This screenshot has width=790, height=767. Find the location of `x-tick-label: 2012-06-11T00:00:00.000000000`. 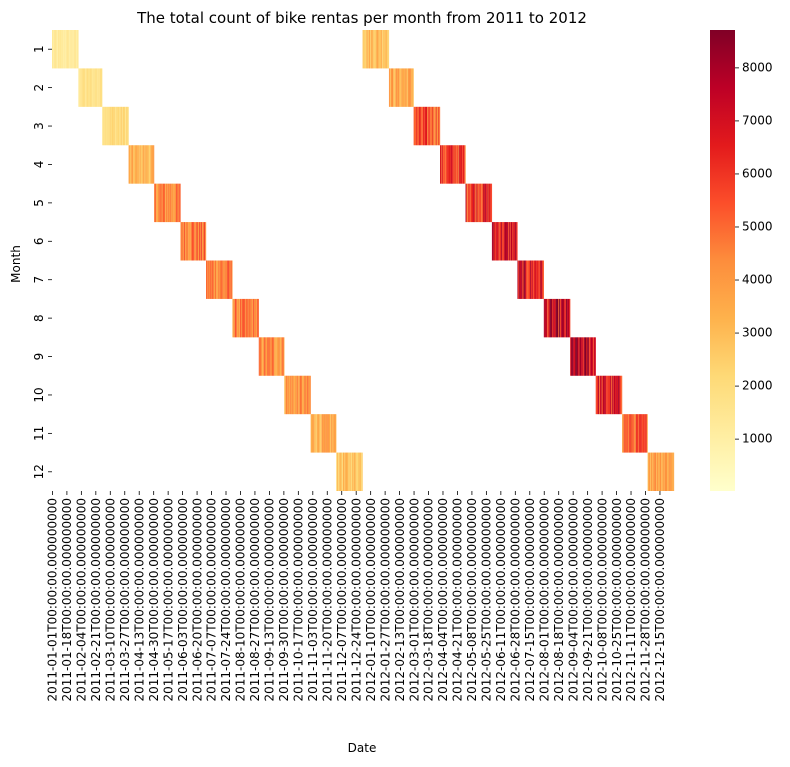

x-tick-label: 2012-06-11T00:00:00.000000000 is located at coordinates (501, 600).